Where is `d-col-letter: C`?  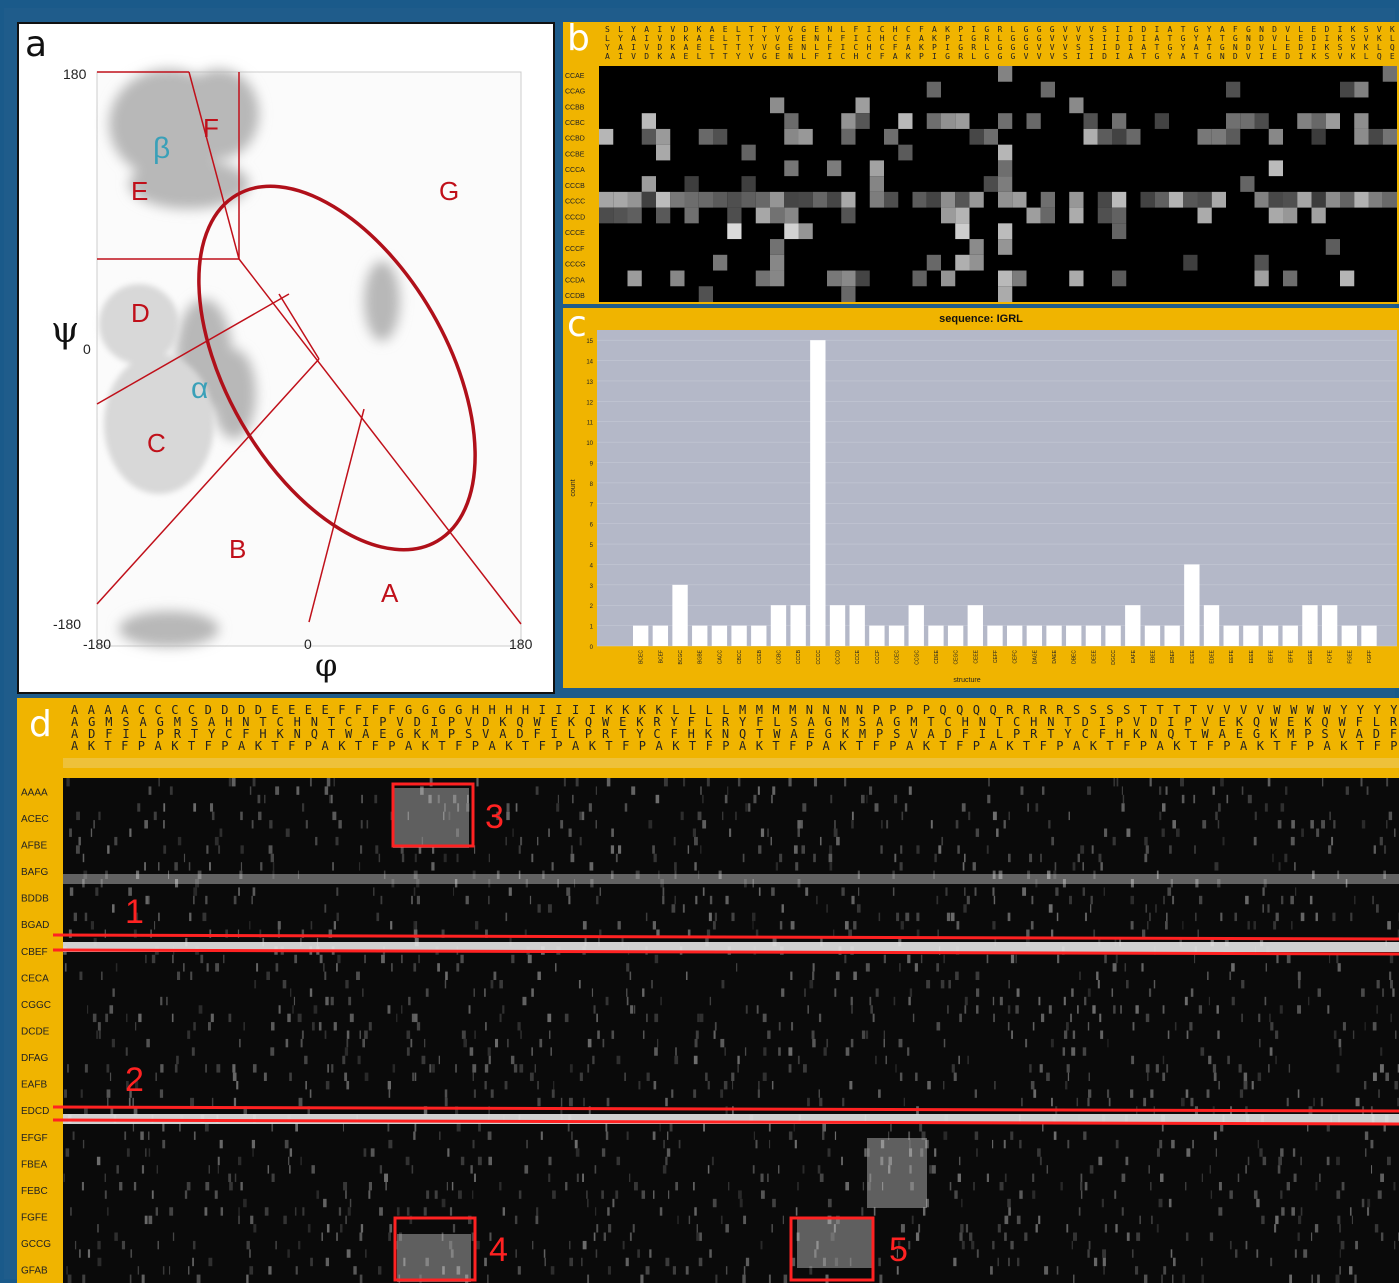
d-col-letter: C is located at coordinates (348, 722).